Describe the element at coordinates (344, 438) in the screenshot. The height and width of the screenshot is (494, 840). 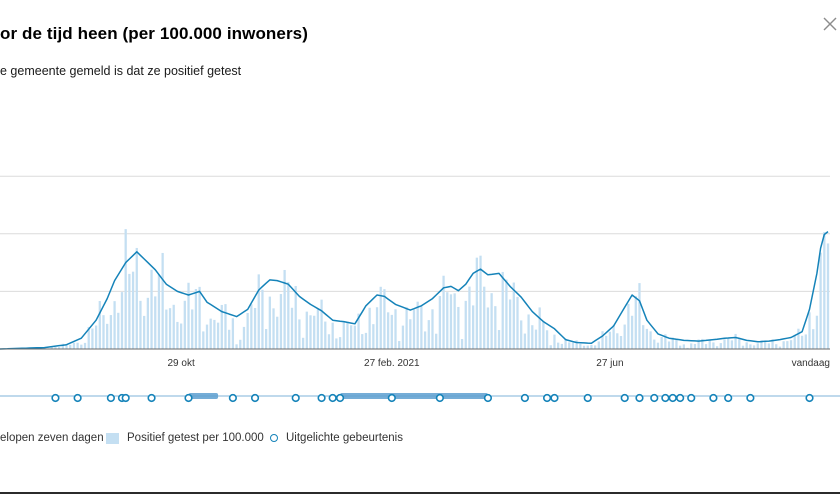
I see `legend-label-events: Uitgelichte gebeurtenis` at that location.